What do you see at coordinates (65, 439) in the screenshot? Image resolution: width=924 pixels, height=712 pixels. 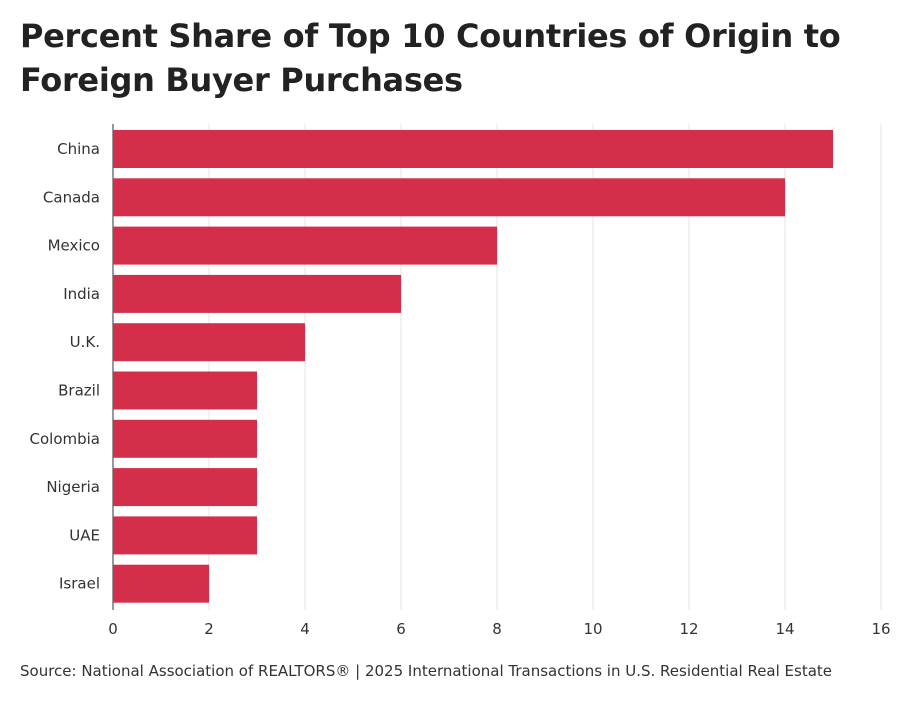 I see `category-label: Colombia` at bounding box center [65, 439].